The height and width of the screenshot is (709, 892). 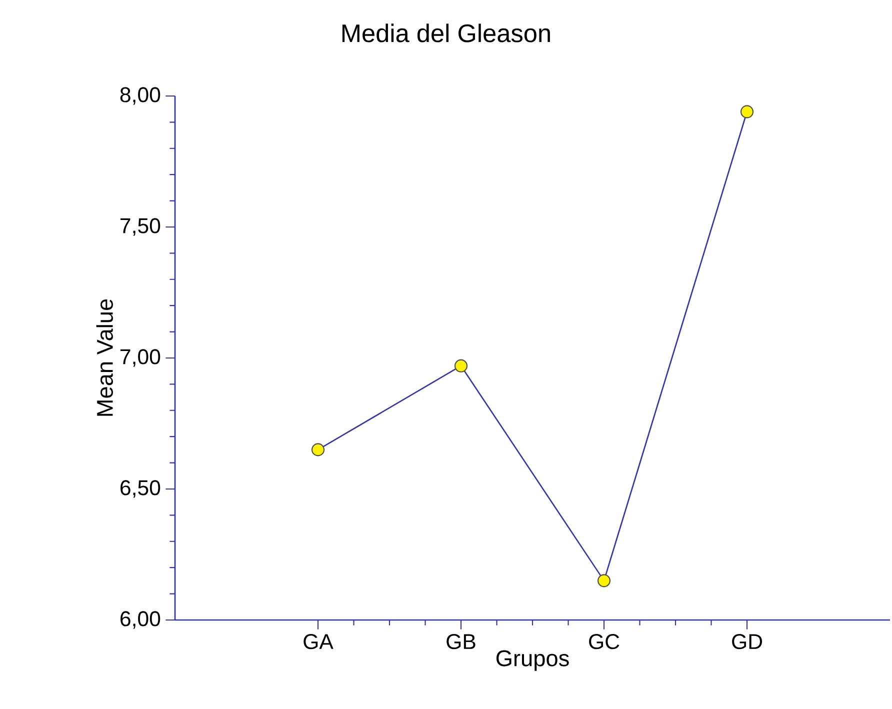 I want to click on y-tick-label: 6,00, so click(x=140, y=620).